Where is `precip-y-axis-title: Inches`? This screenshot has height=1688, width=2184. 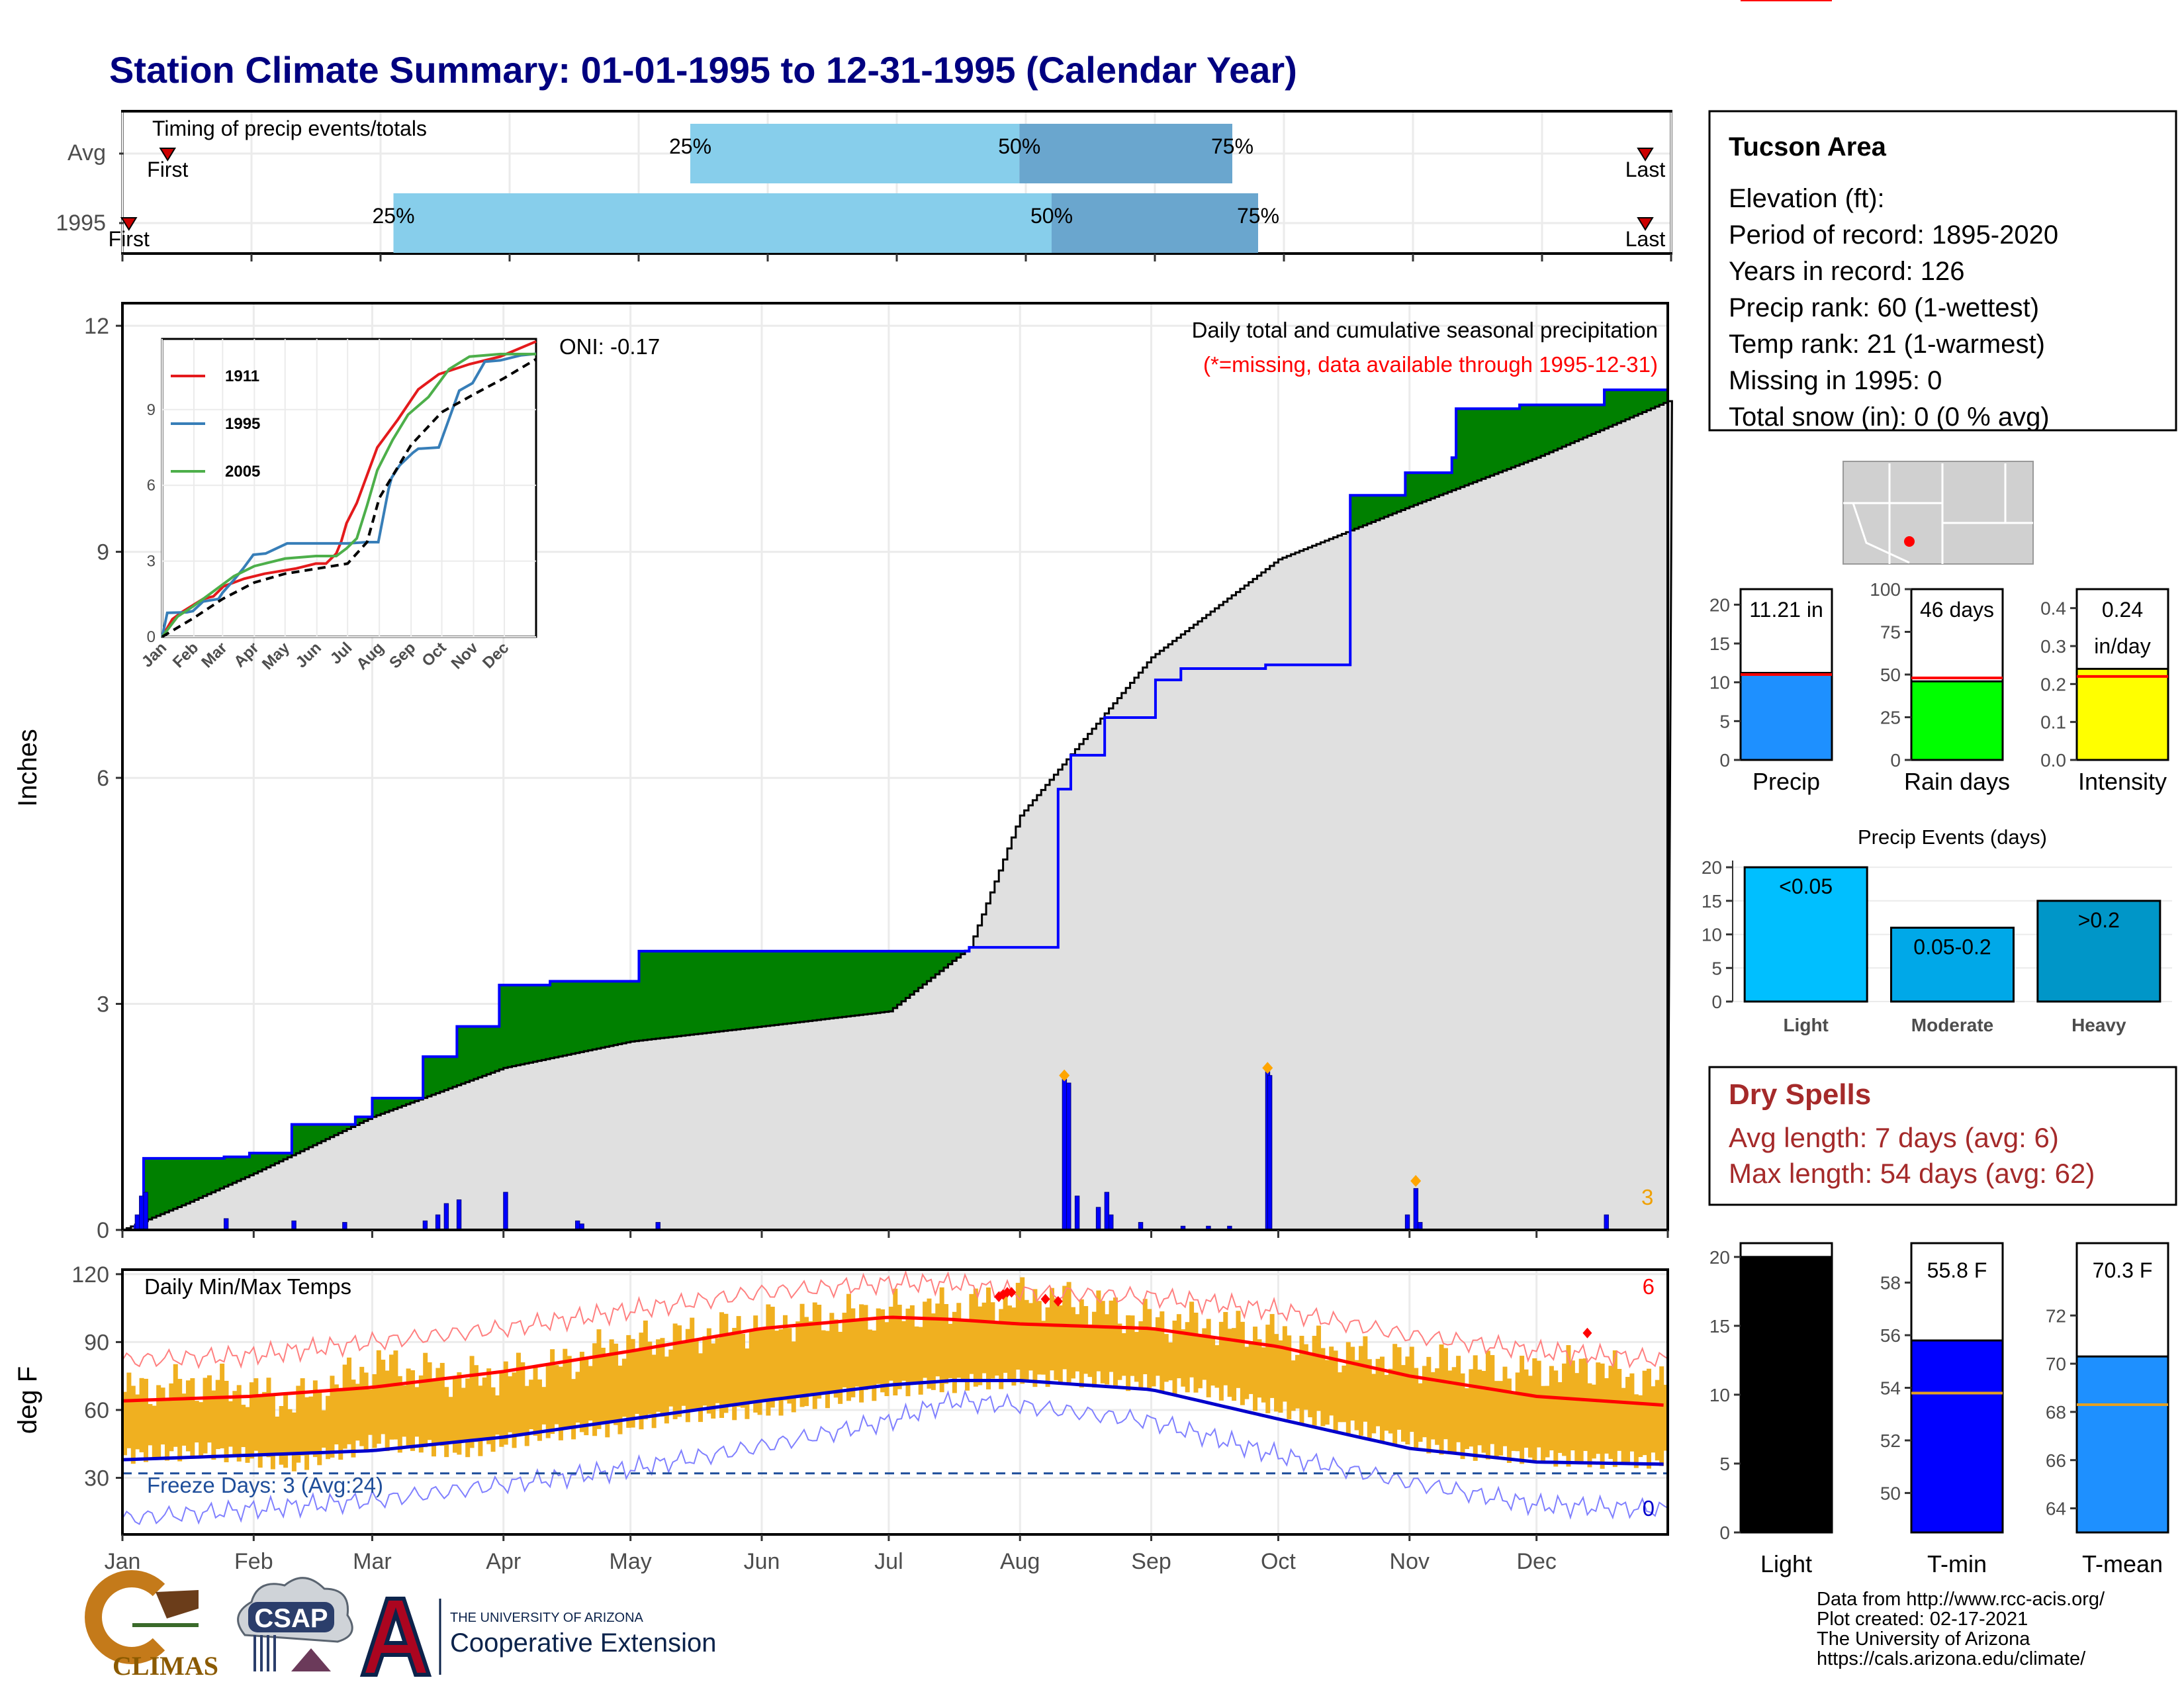 precip-y-axis-title: Inches is located at coordinates (28, 768).